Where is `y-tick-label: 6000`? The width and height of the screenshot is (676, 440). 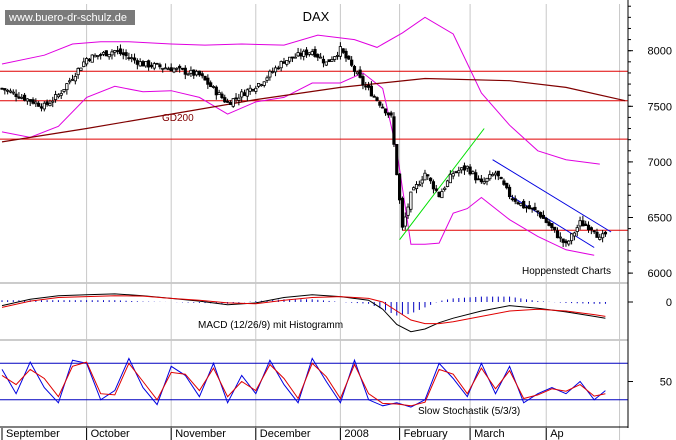 y-tick-label: 6000 is located at coordinates (660, 274).